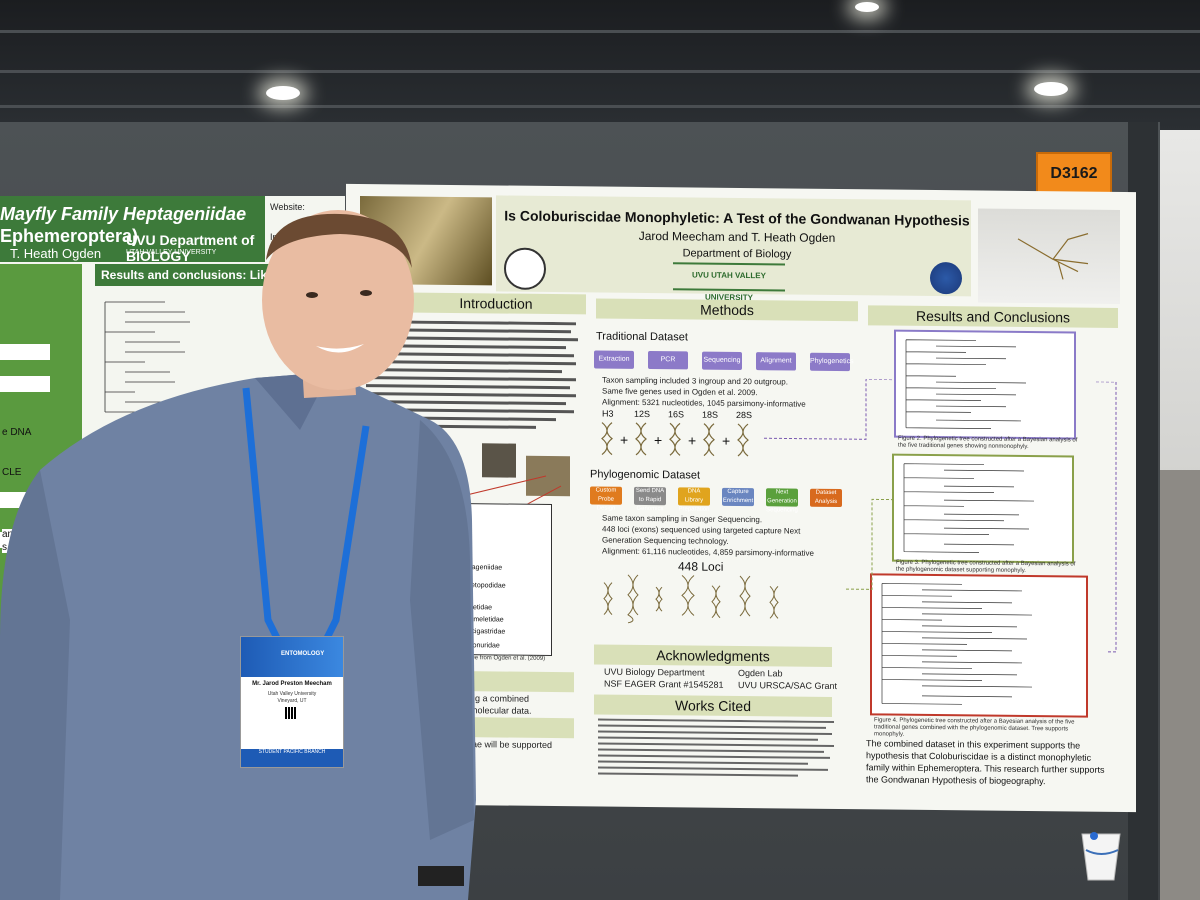 The width and height of the screenshot is (1200, 900). I want to click on gene-label: 16S, so click(676, 414).